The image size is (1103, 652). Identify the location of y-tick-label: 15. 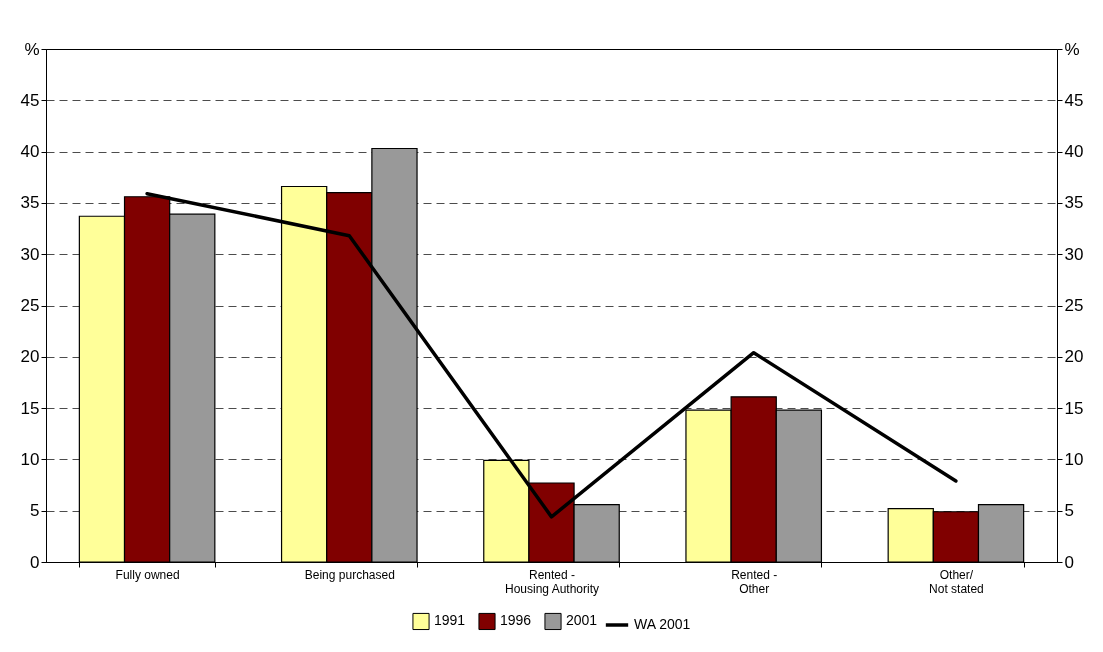
(30, 408).